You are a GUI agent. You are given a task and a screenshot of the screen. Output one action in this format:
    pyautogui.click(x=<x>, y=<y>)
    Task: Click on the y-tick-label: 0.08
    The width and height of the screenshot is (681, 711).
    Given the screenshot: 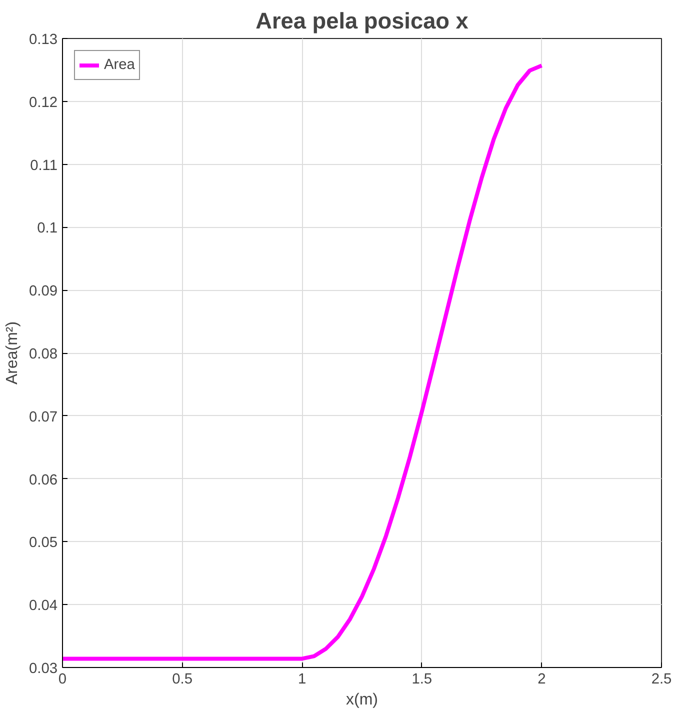 What is the action you would take?
    pyautogui.click(x=43, y=354)
    